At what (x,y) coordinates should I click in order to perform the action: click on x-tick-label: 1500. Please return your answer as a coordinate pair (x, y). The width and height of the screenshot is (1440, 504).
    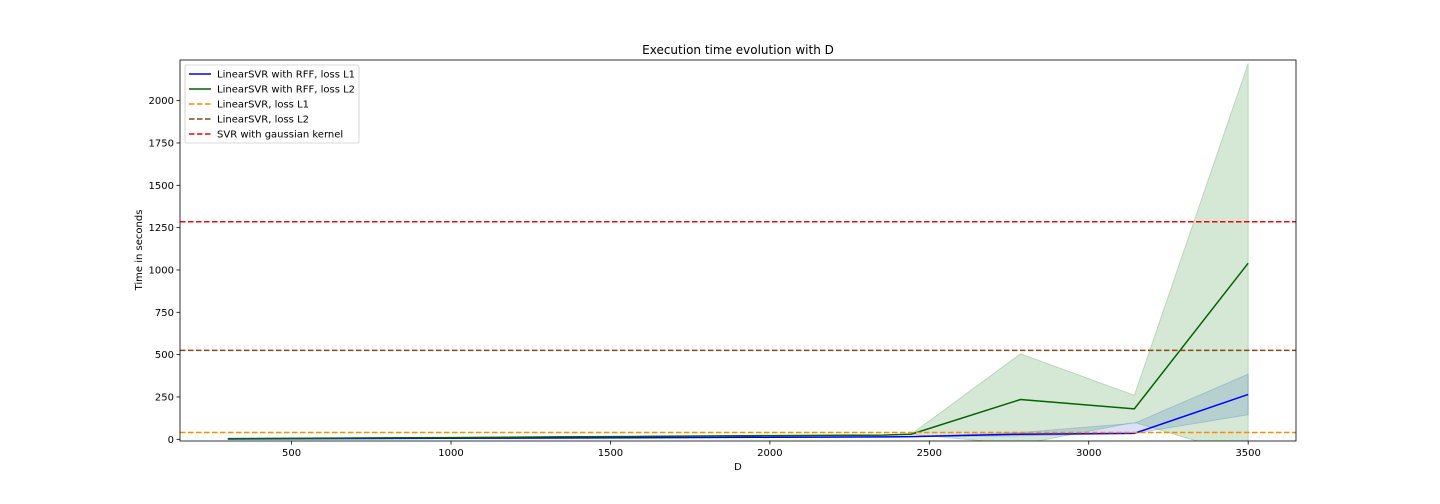
    Looking at the image, I should click on (610, 453).